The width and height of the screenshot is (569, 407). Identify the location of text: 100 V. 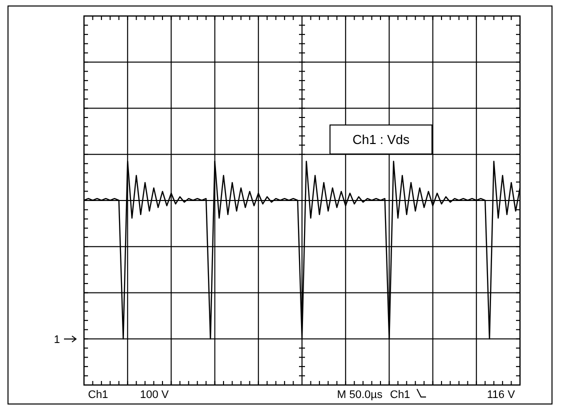
(155, 395).